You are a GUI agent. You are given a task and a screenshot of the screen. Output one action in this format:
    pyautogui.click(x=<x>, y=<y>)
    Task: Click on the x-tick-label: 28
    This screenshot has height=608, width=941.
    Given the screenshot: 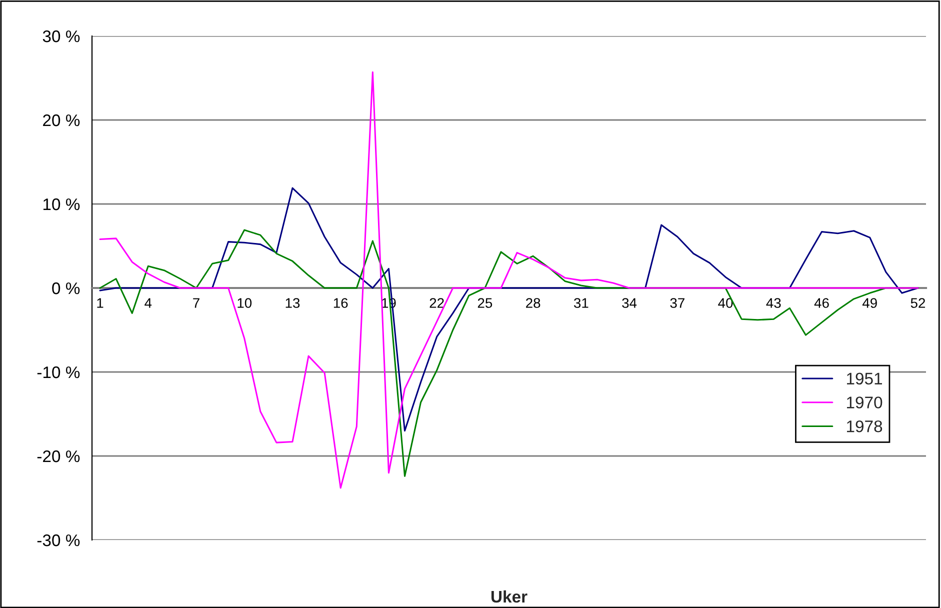 What is the action you would take?
    pyautogui.click(x=533, y=303)
    